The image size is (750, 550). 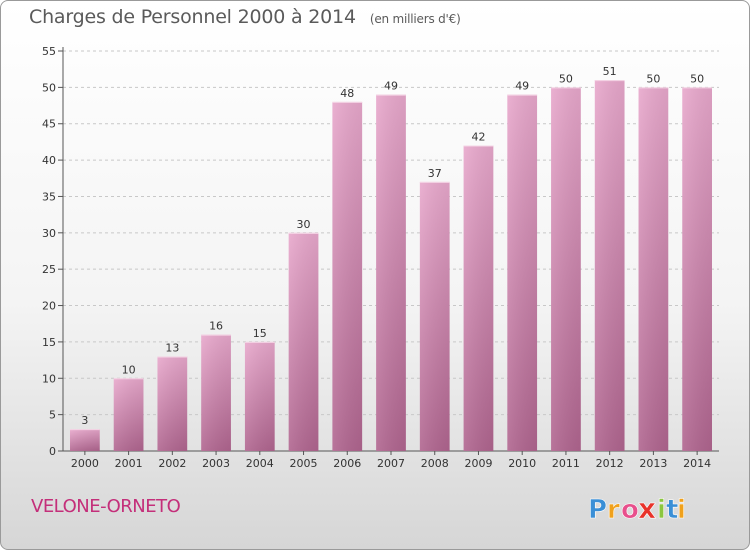 What do you see at coordinates (172, 347) in the screenshot?
I see `bar-value-label: 13` at bounding box center [172, 347].